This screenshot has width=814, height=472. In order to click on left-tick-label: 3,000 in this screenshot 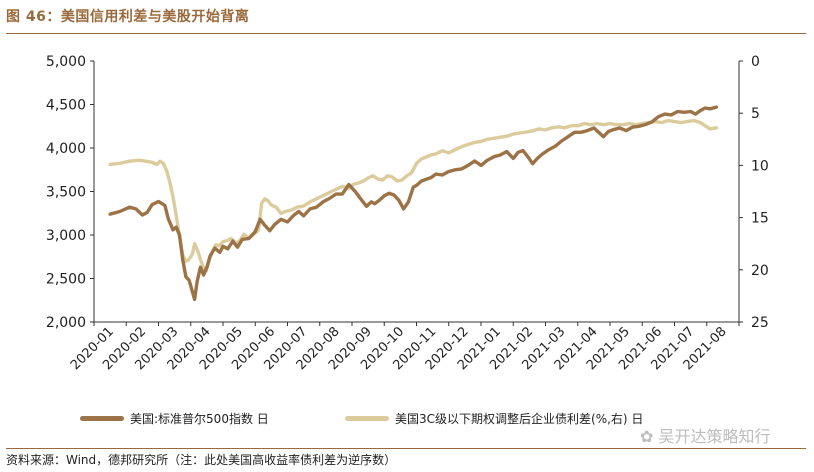, I will do `click(66, 236)`.